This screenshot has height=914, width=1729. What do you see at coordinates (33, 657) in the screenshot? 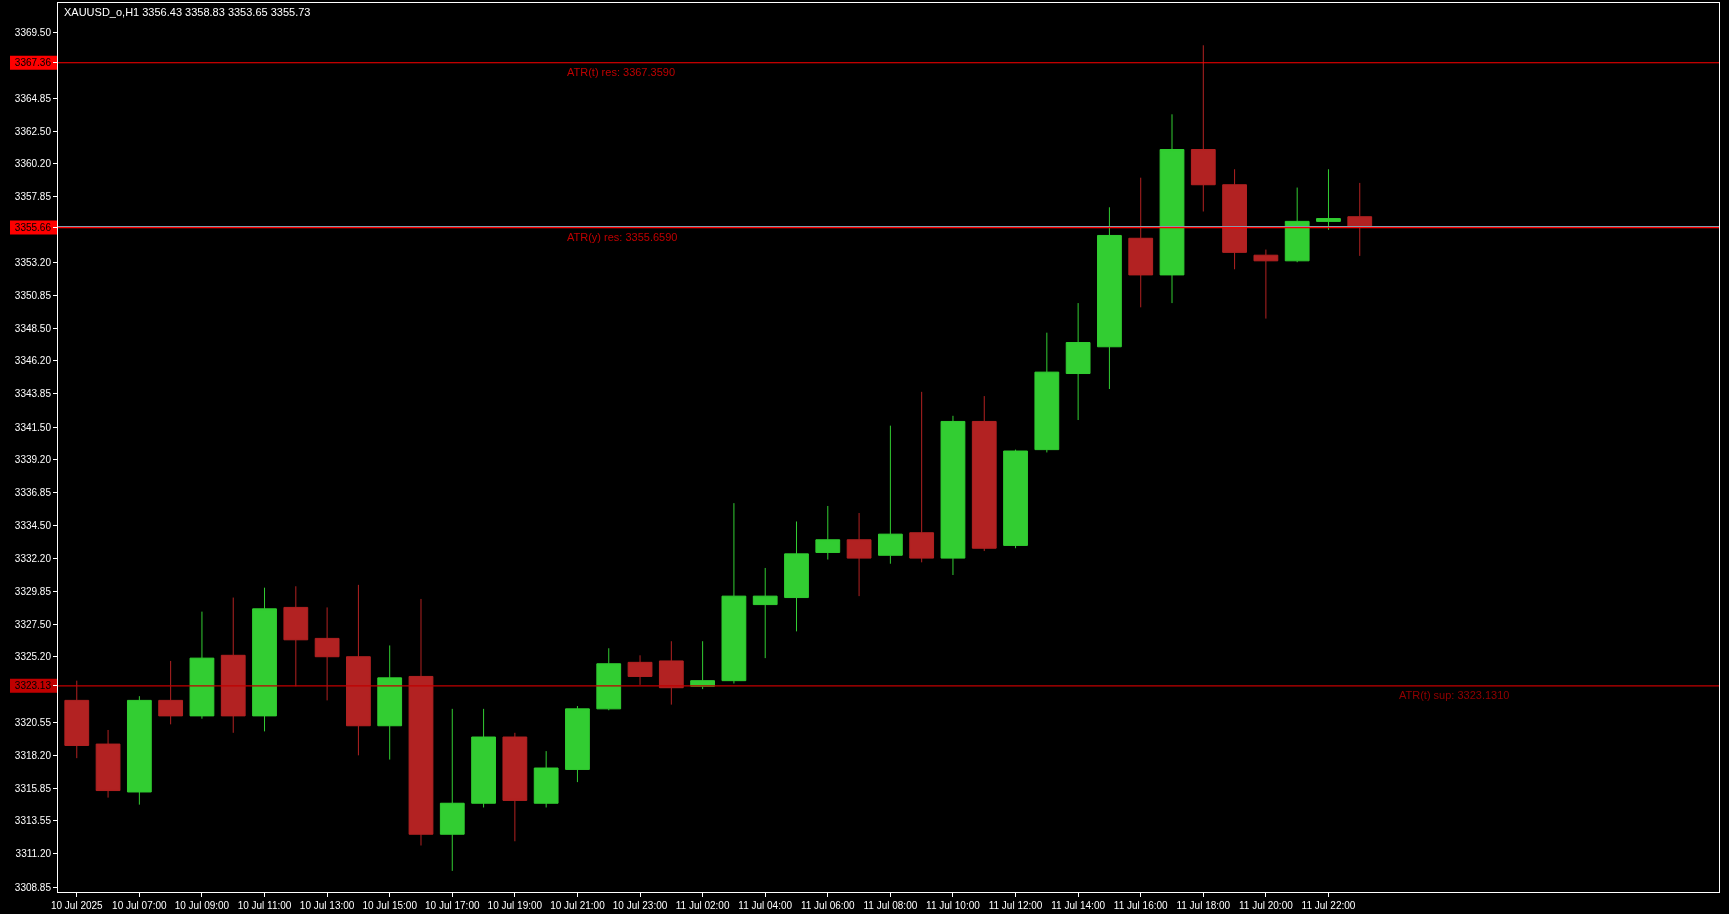
I see `y-tick-label: 3325.20` at bounding box center [33, 657].